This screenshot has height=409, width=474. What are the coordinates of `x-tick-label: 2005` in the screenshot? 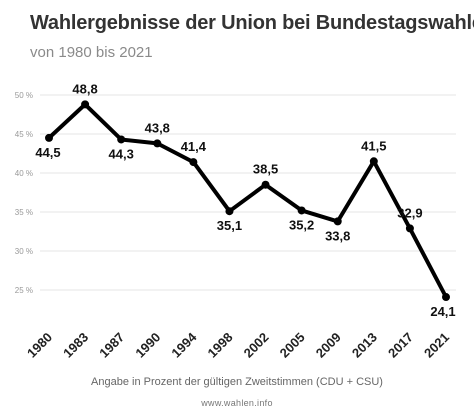 It's located at (292, 345).